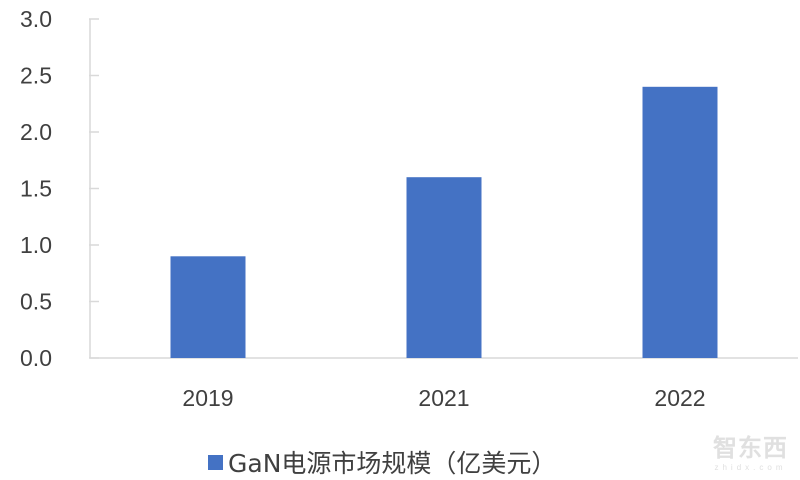 The image size is (800, 480). I want to click on x-tick-label: 2022, so click(679, 398).